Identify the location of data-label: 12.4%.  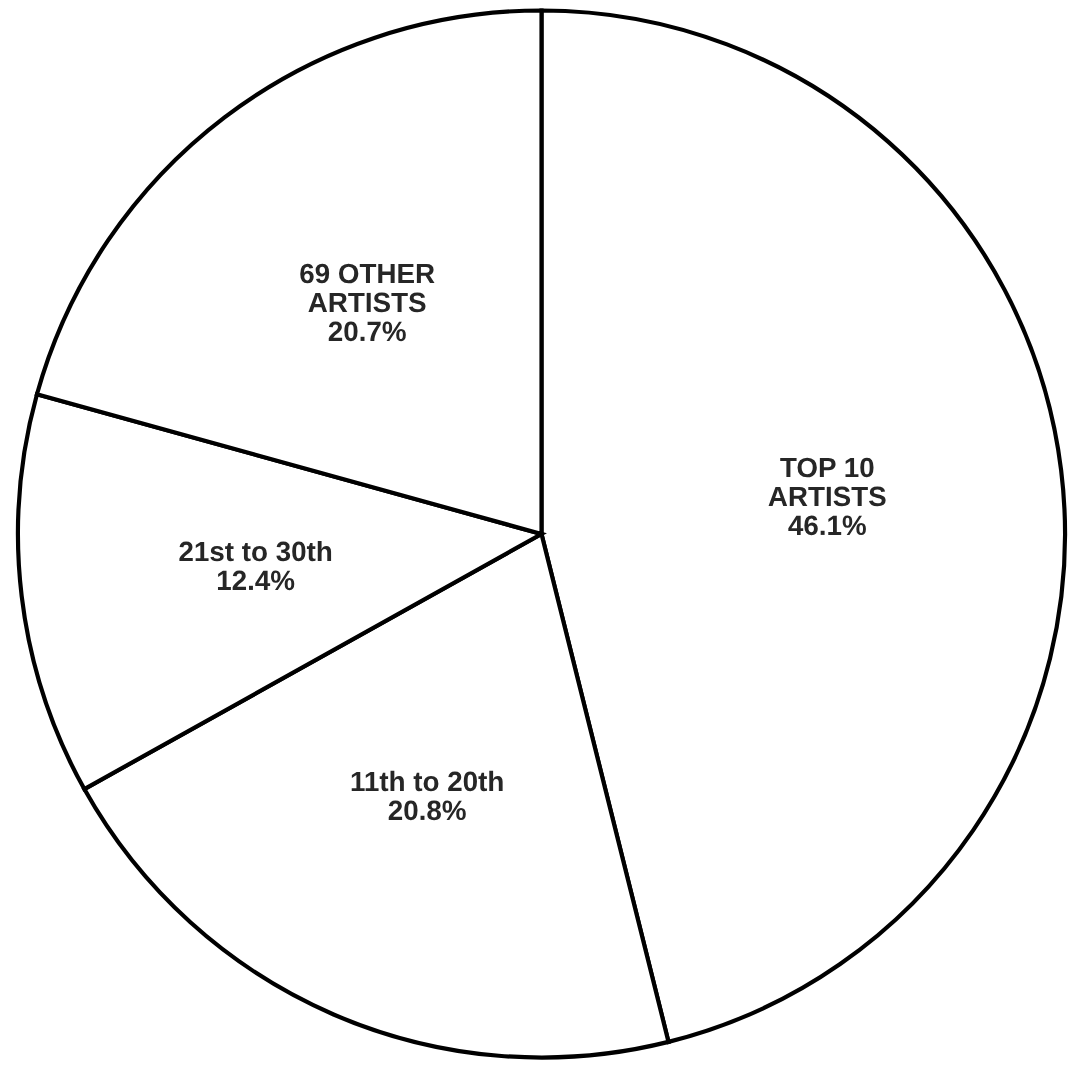
(256, 580).